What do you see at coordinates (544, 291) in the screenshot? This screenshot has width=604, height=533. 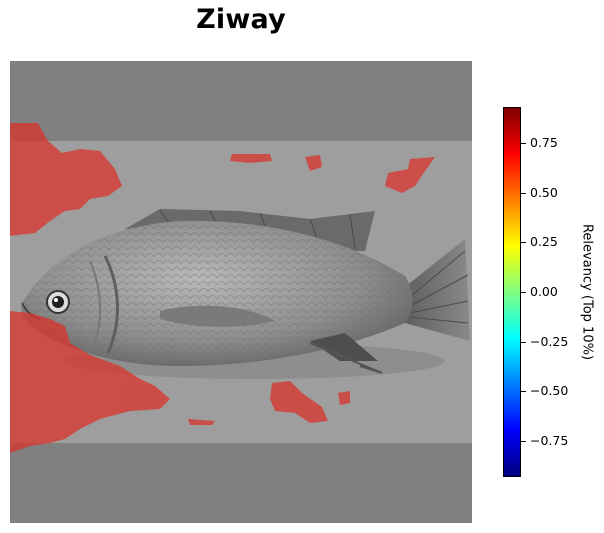 I see `colorbar-tick-label: 0.00` at bounding box center [544, 291].